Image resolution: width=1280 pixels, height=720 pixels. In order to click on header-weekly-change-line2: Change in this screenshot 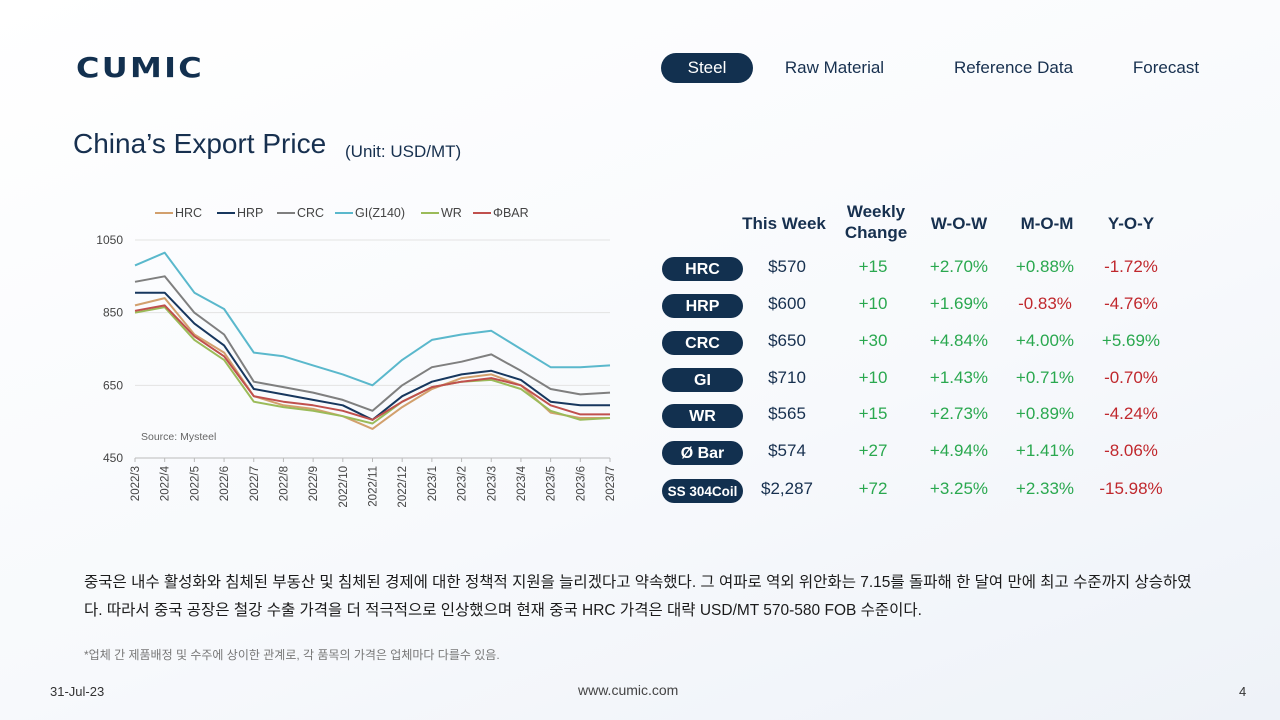, I will do `click(876, 232)`.